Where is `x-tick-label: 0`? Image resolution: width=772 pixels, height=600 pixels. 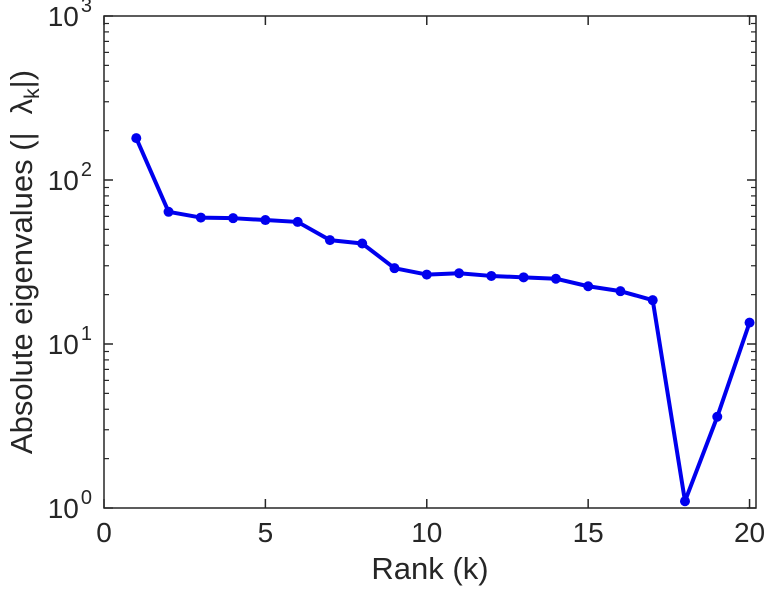
x-tick-label: 0 is located at coordinates (104, 532).